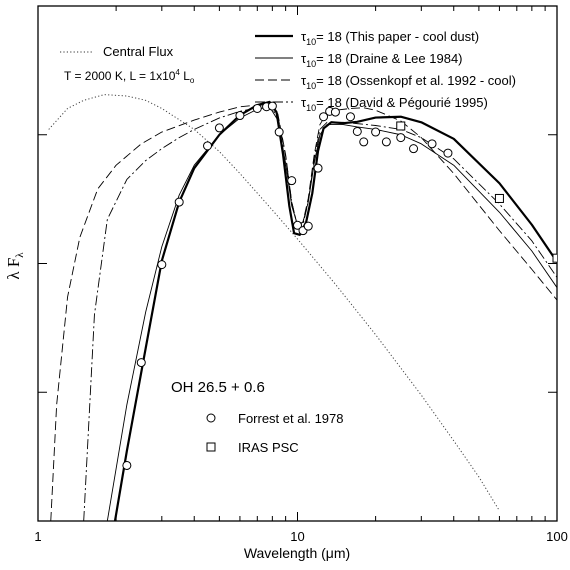 Image resolution: width=570 pixels, height=570 pixels. I want to click on y-axis-label-sub: λ, so click(20, 255).